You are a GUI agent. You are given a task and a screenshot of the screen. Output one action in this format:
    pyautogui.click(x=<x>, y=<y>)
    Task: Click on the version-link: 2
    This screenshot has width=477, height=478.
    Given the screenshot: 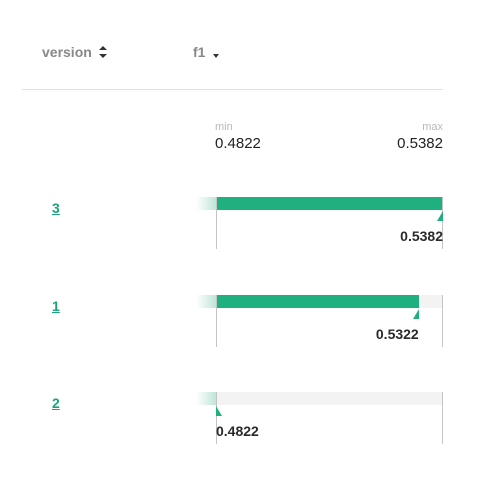 What is the action you would take?
    pyautogui.click(x=56, y=403)
    